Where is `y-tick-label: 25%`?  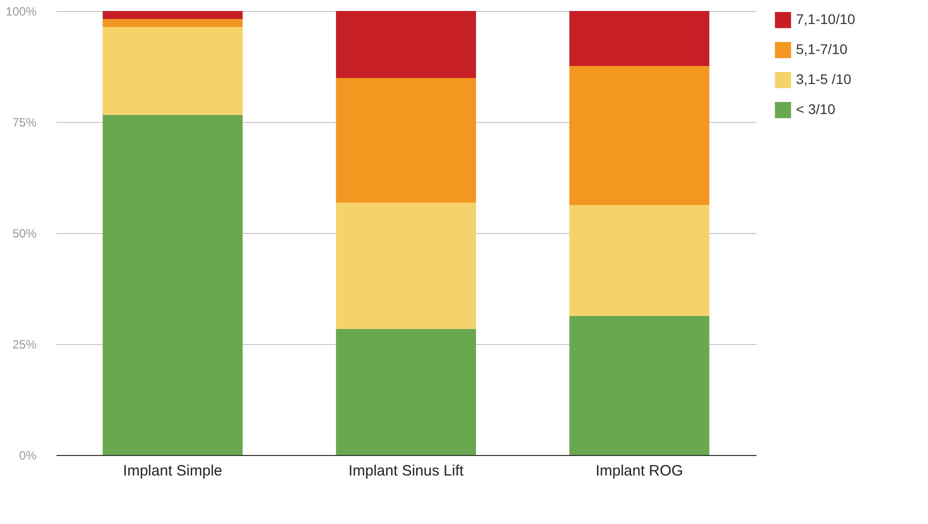
y-tick-label: 25% is located at coordinates (24, 345).